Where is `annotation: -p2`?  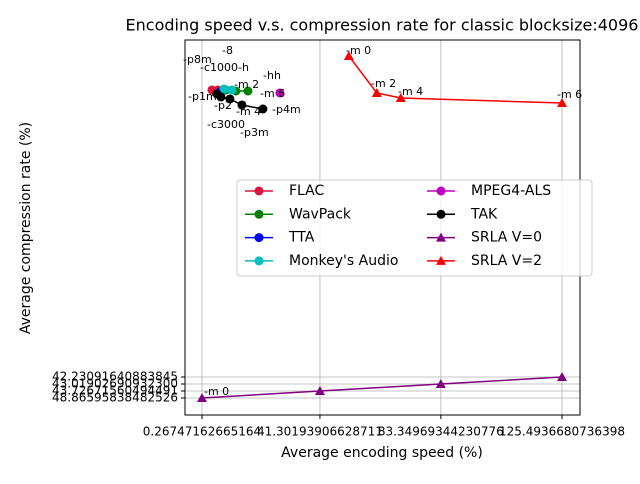
annotation: -p2 is located at coordinates (223, 105).